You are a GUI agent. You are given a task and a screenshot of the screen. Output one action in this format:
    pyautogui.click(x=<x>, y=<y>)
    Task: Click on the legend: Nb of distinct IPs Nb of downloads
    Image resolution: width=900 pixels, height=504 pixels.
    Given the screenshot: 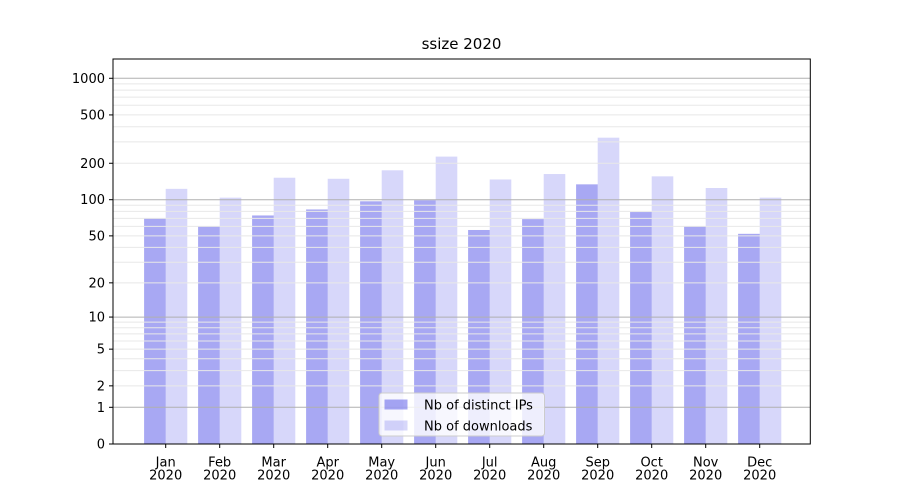 What is the action you would take?
    pyautogui.click(x=461, y=414)
    